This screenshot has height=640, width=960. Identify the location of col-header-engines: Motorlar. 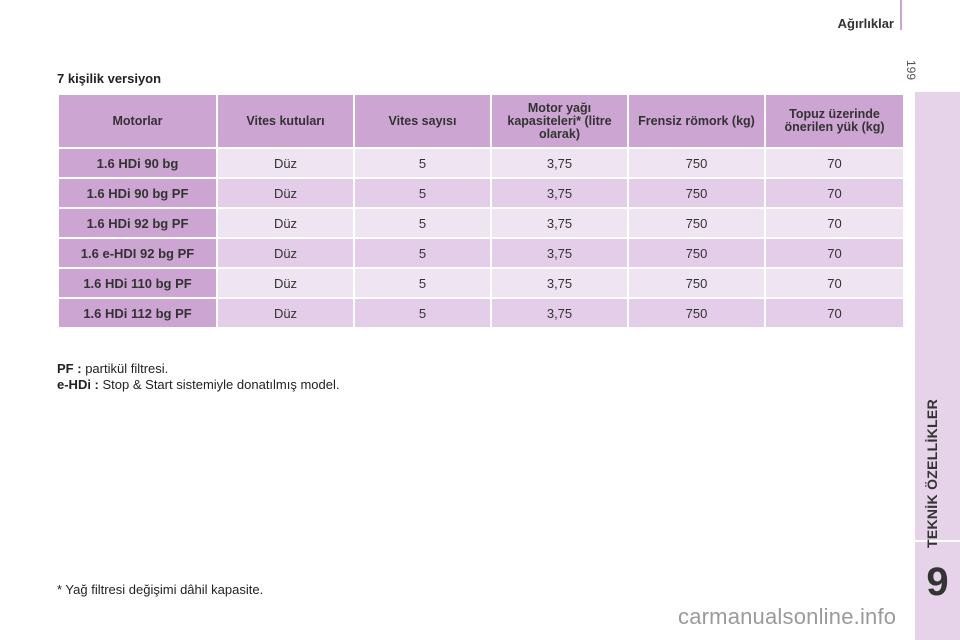
(137, 121).